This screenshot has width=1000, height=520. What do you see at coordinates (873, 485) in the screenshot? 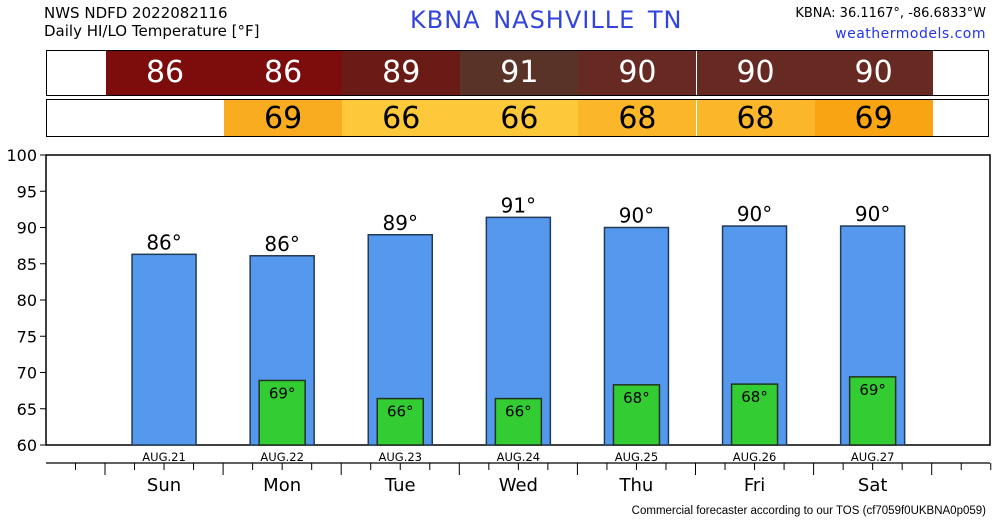
I see `day-label: Sat` at bounding box center [873, 485].